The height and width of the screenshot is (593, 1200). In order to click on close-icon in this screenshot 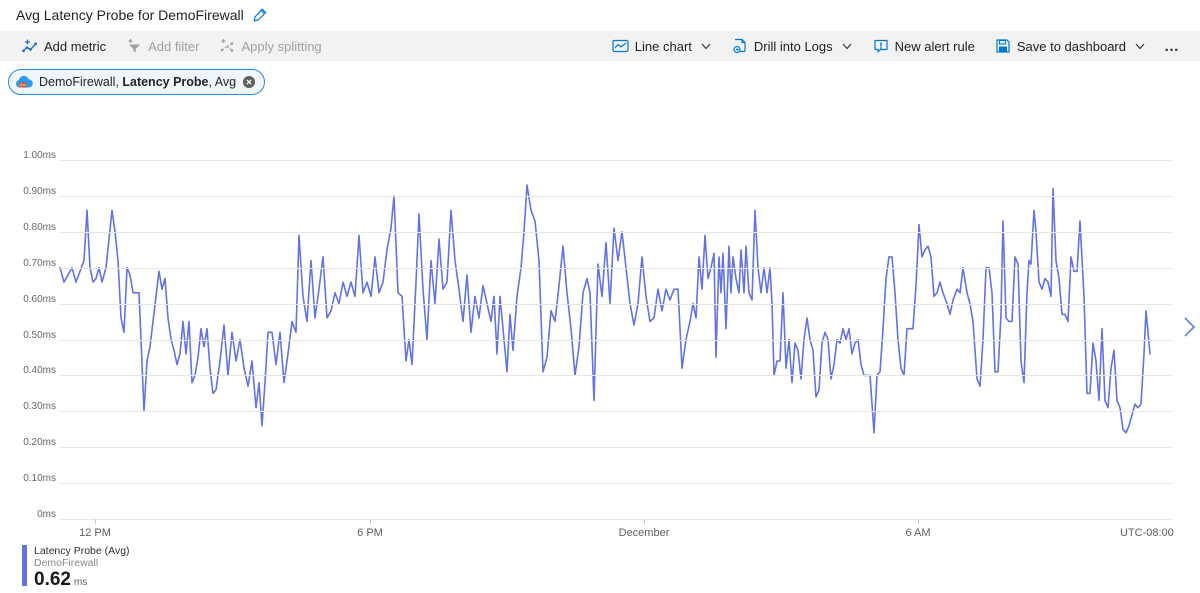, I will do `click(249, 82)`.